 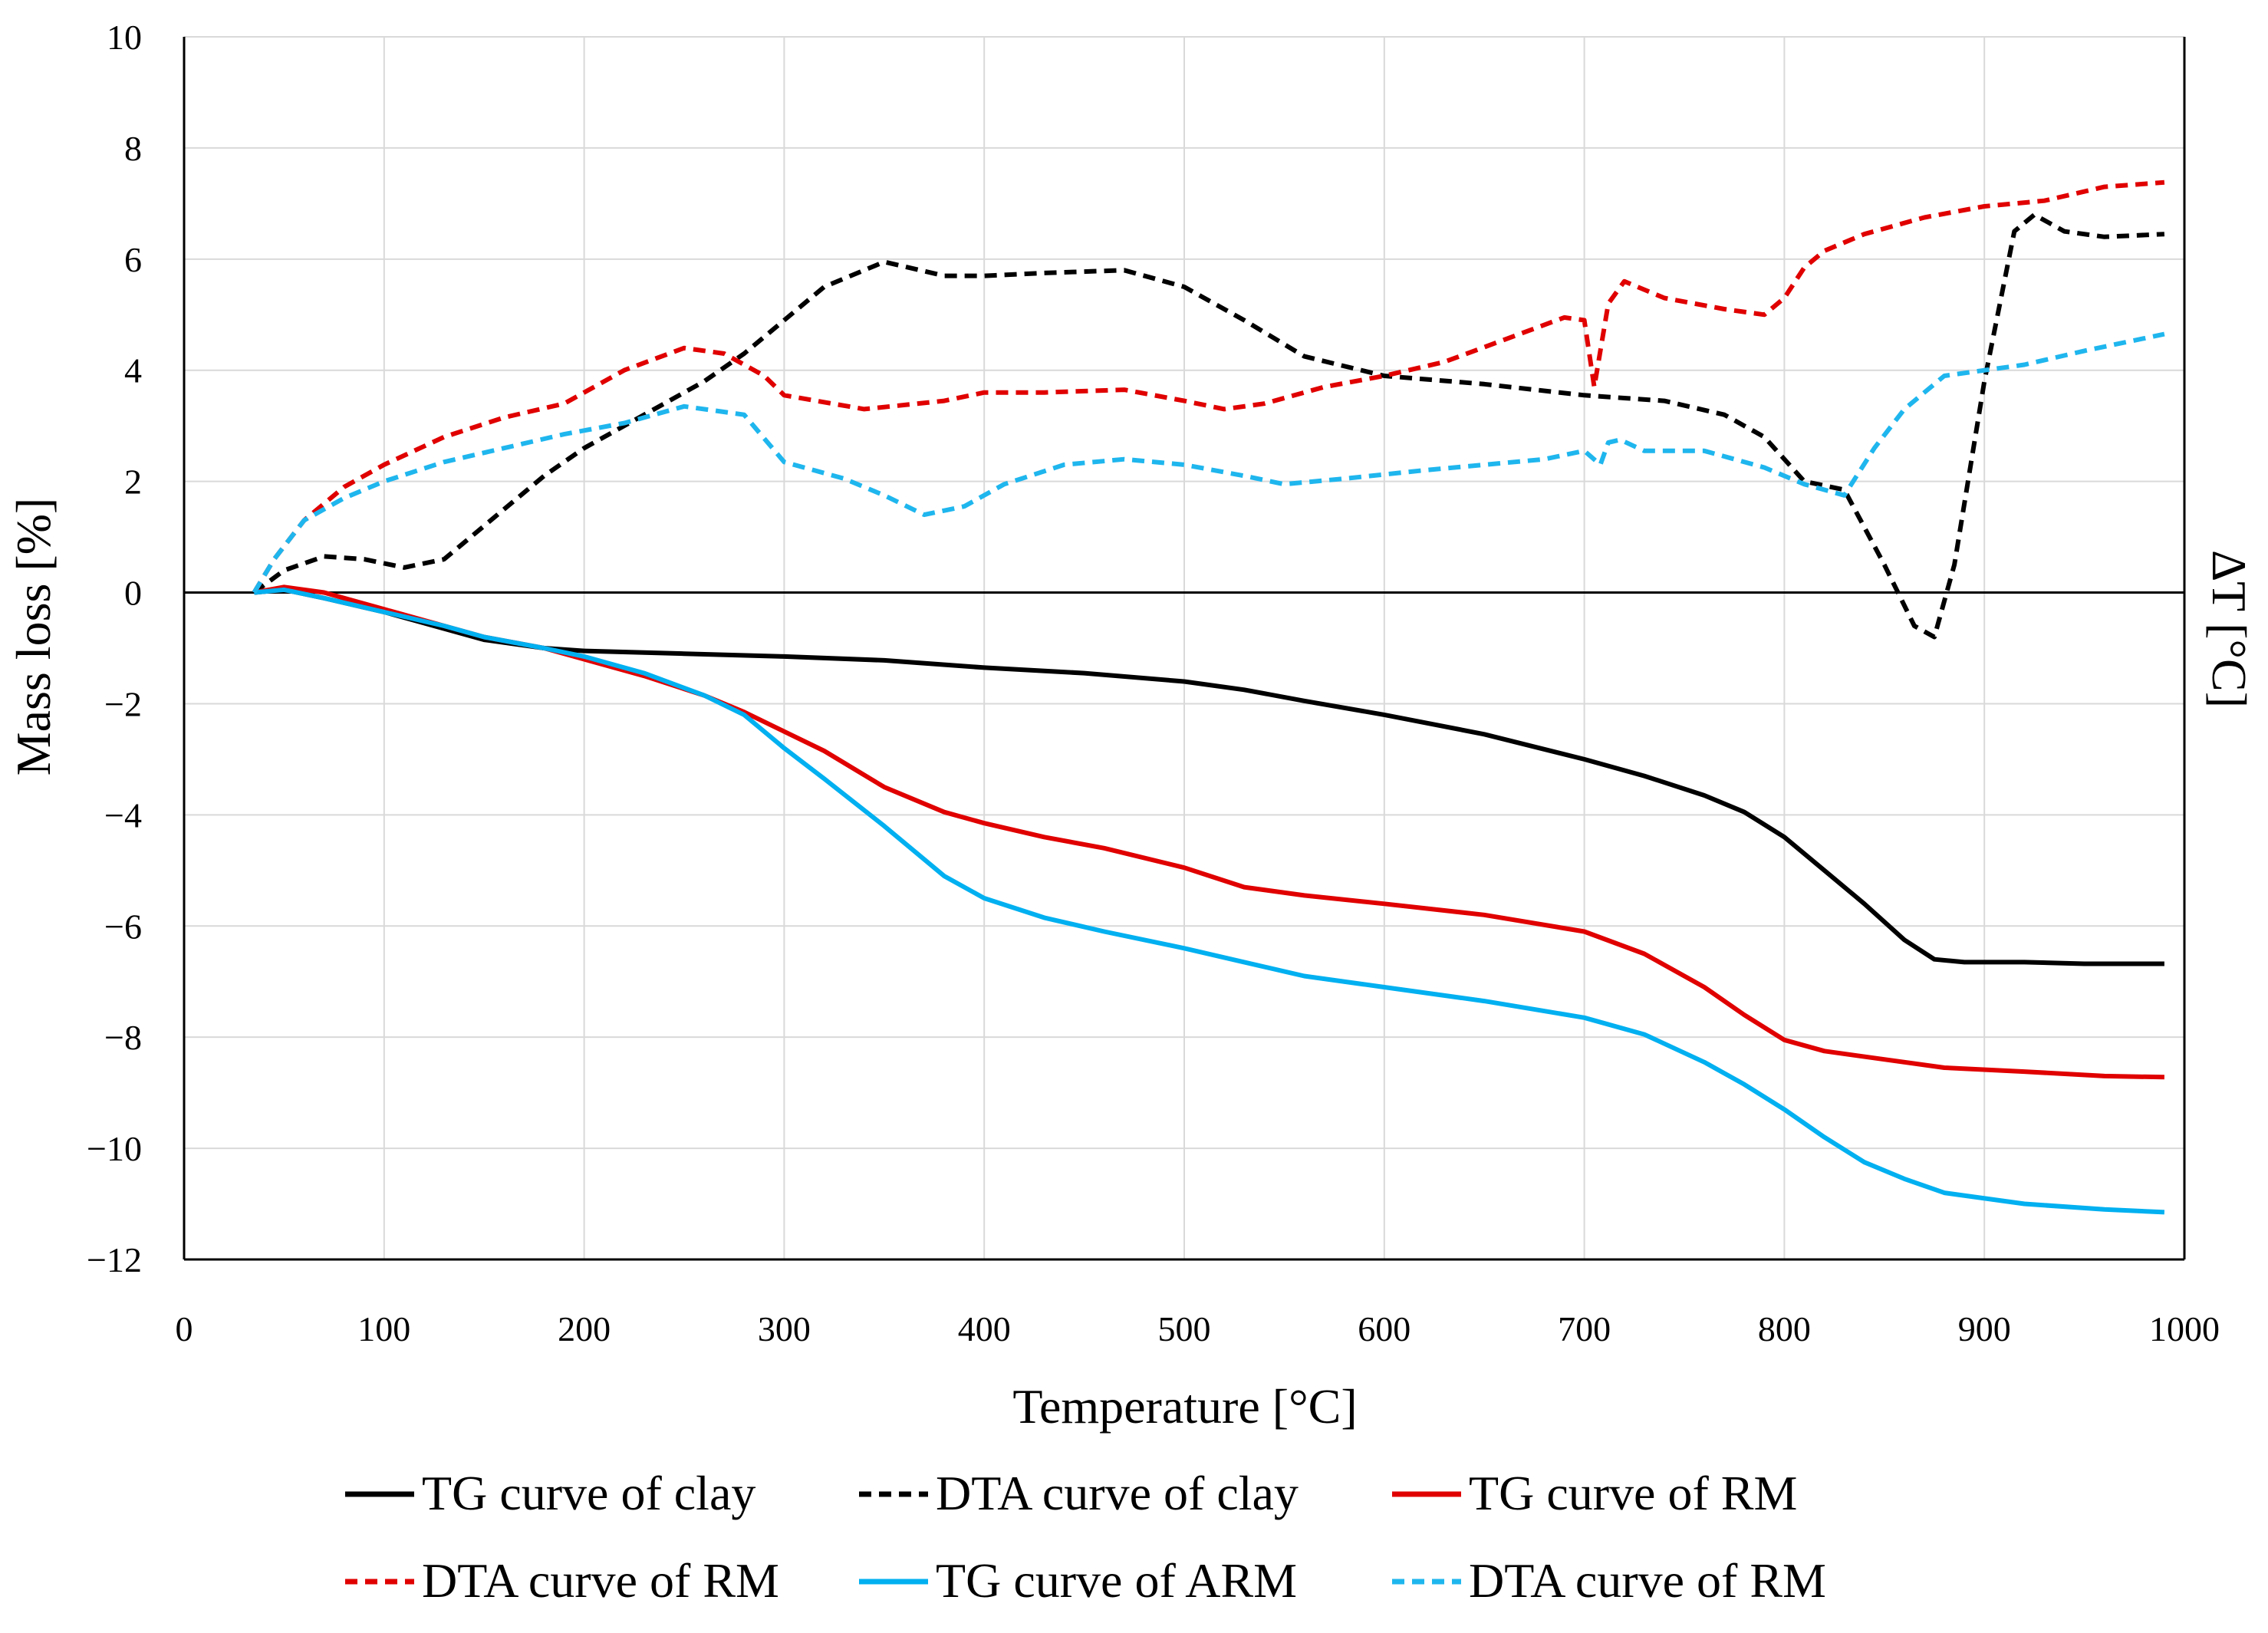 What do you see at coordinates (33, 637) in the screenshot?
I see `y-axis-title: Mass loss [%]` at bounding box center [33, 637].